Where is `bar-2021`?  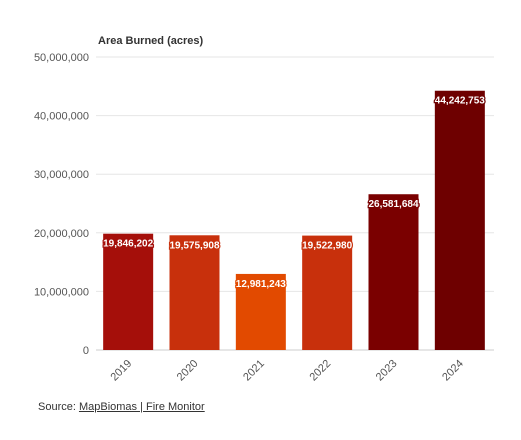 bar-2021 is located at coordinates (260, 311).